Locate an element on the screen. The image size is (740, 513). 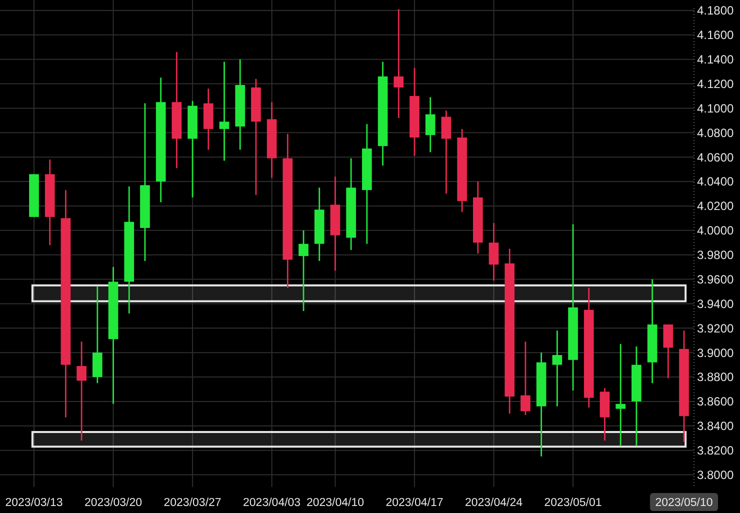
y-tick-label: 4.1600 is located at coordinates (715, 35).